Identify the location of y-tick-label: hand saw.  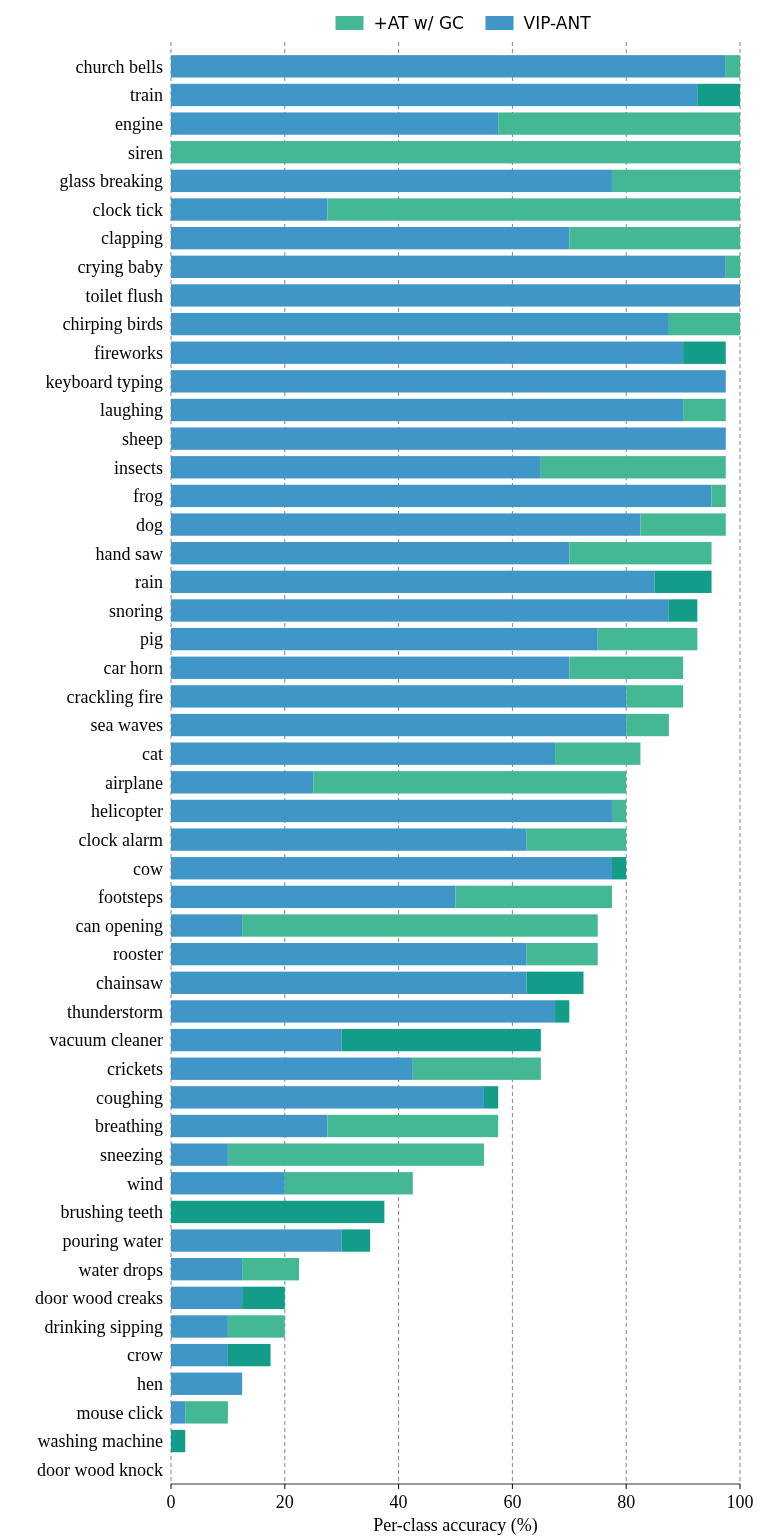
(129, 553).